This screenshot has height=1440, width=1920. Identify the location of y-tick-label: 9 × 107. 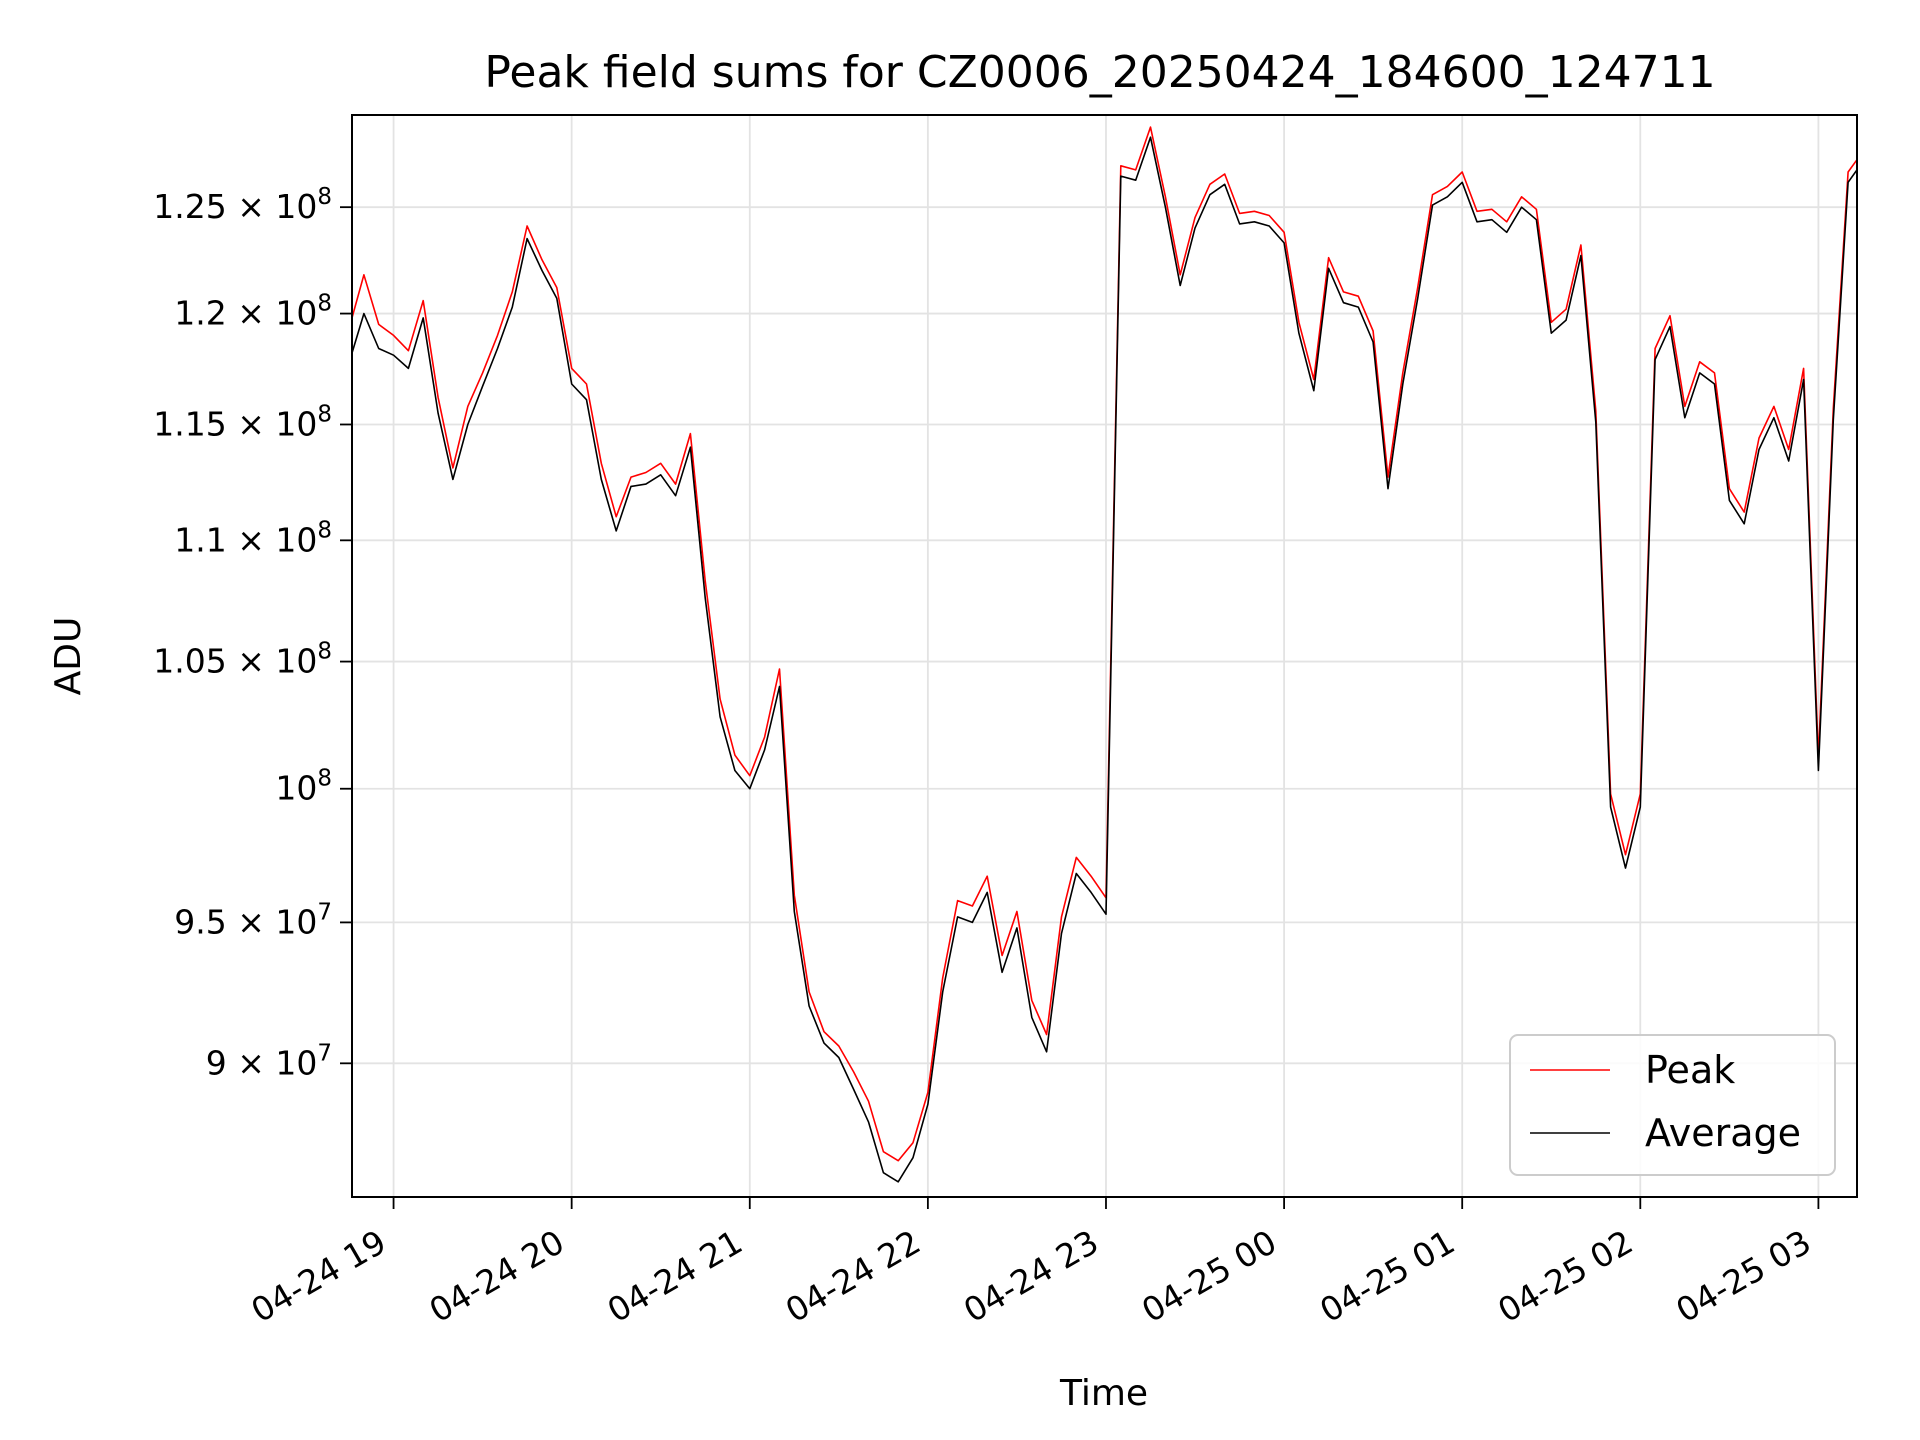
(269, 1061).